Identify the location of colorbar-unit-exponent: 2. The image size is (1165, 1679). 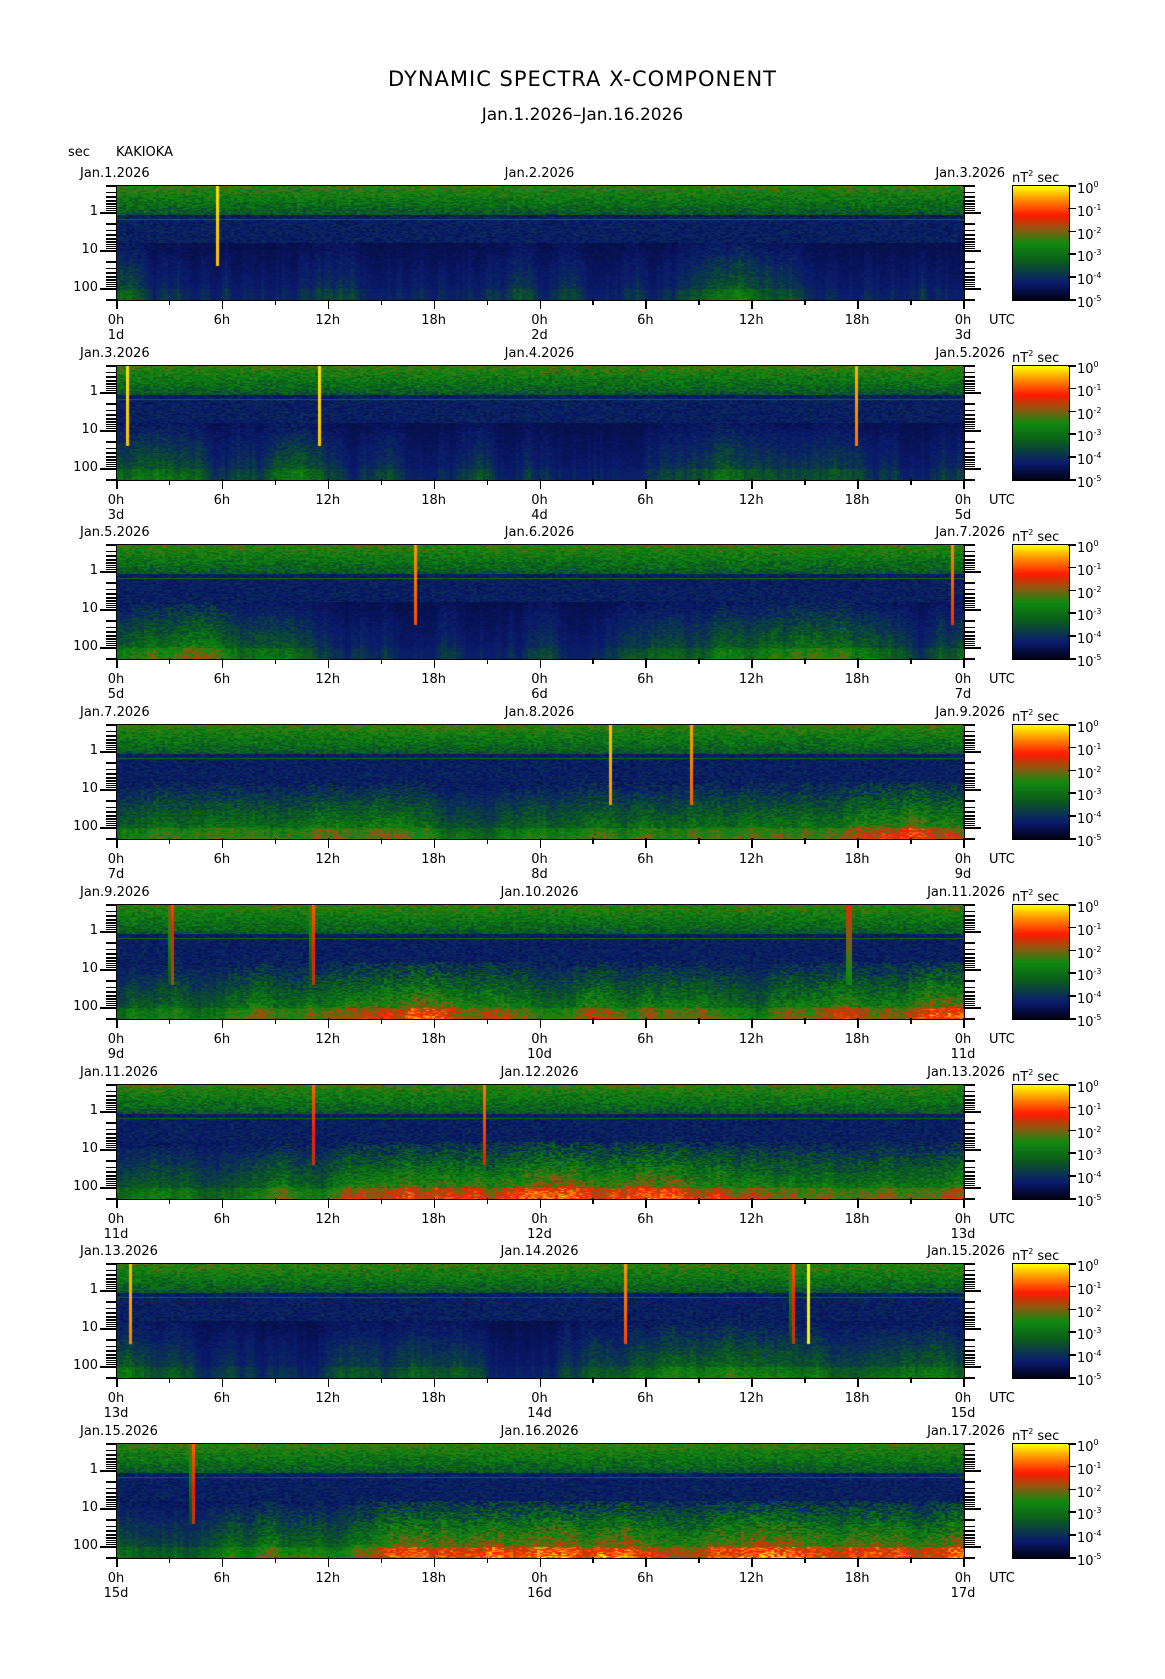
(1031, 173).